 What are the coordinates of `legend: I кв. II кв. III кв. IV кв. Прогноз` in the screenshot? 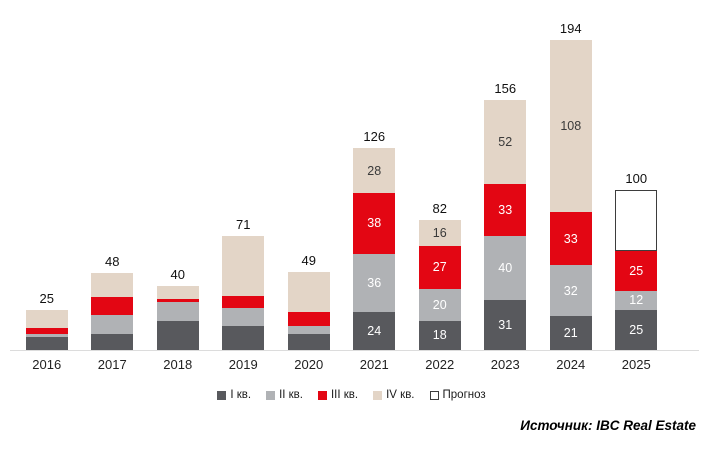 It's located at (351, 395).